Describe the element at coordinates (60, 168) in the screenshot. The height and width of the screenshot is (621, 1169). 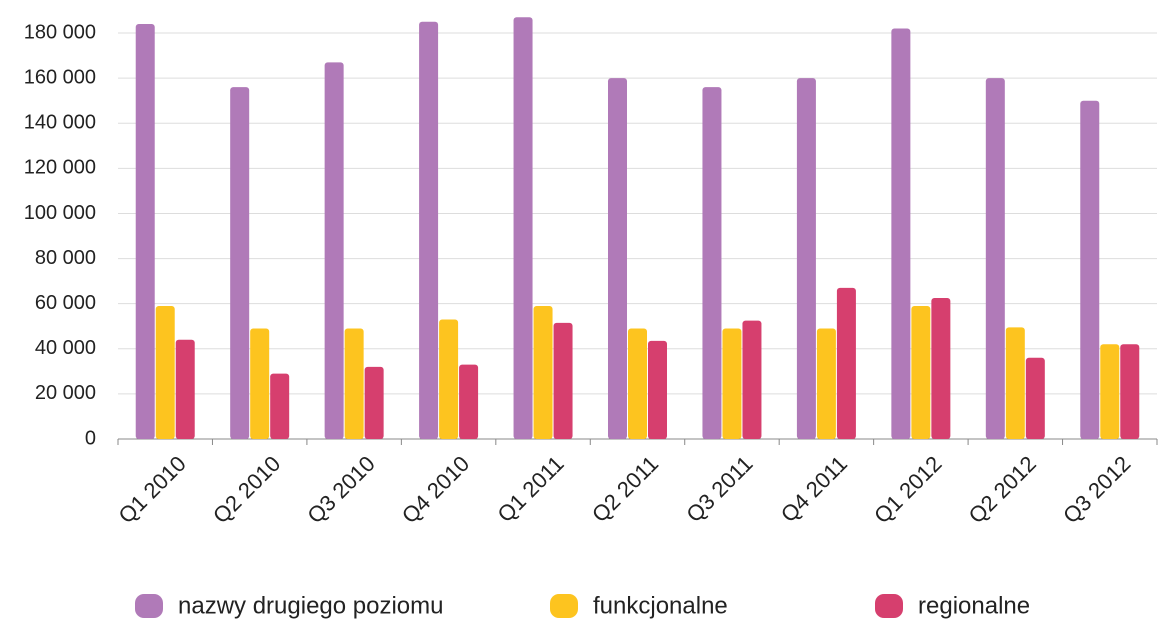
I see `y-tick-label: 120 000` at that location.